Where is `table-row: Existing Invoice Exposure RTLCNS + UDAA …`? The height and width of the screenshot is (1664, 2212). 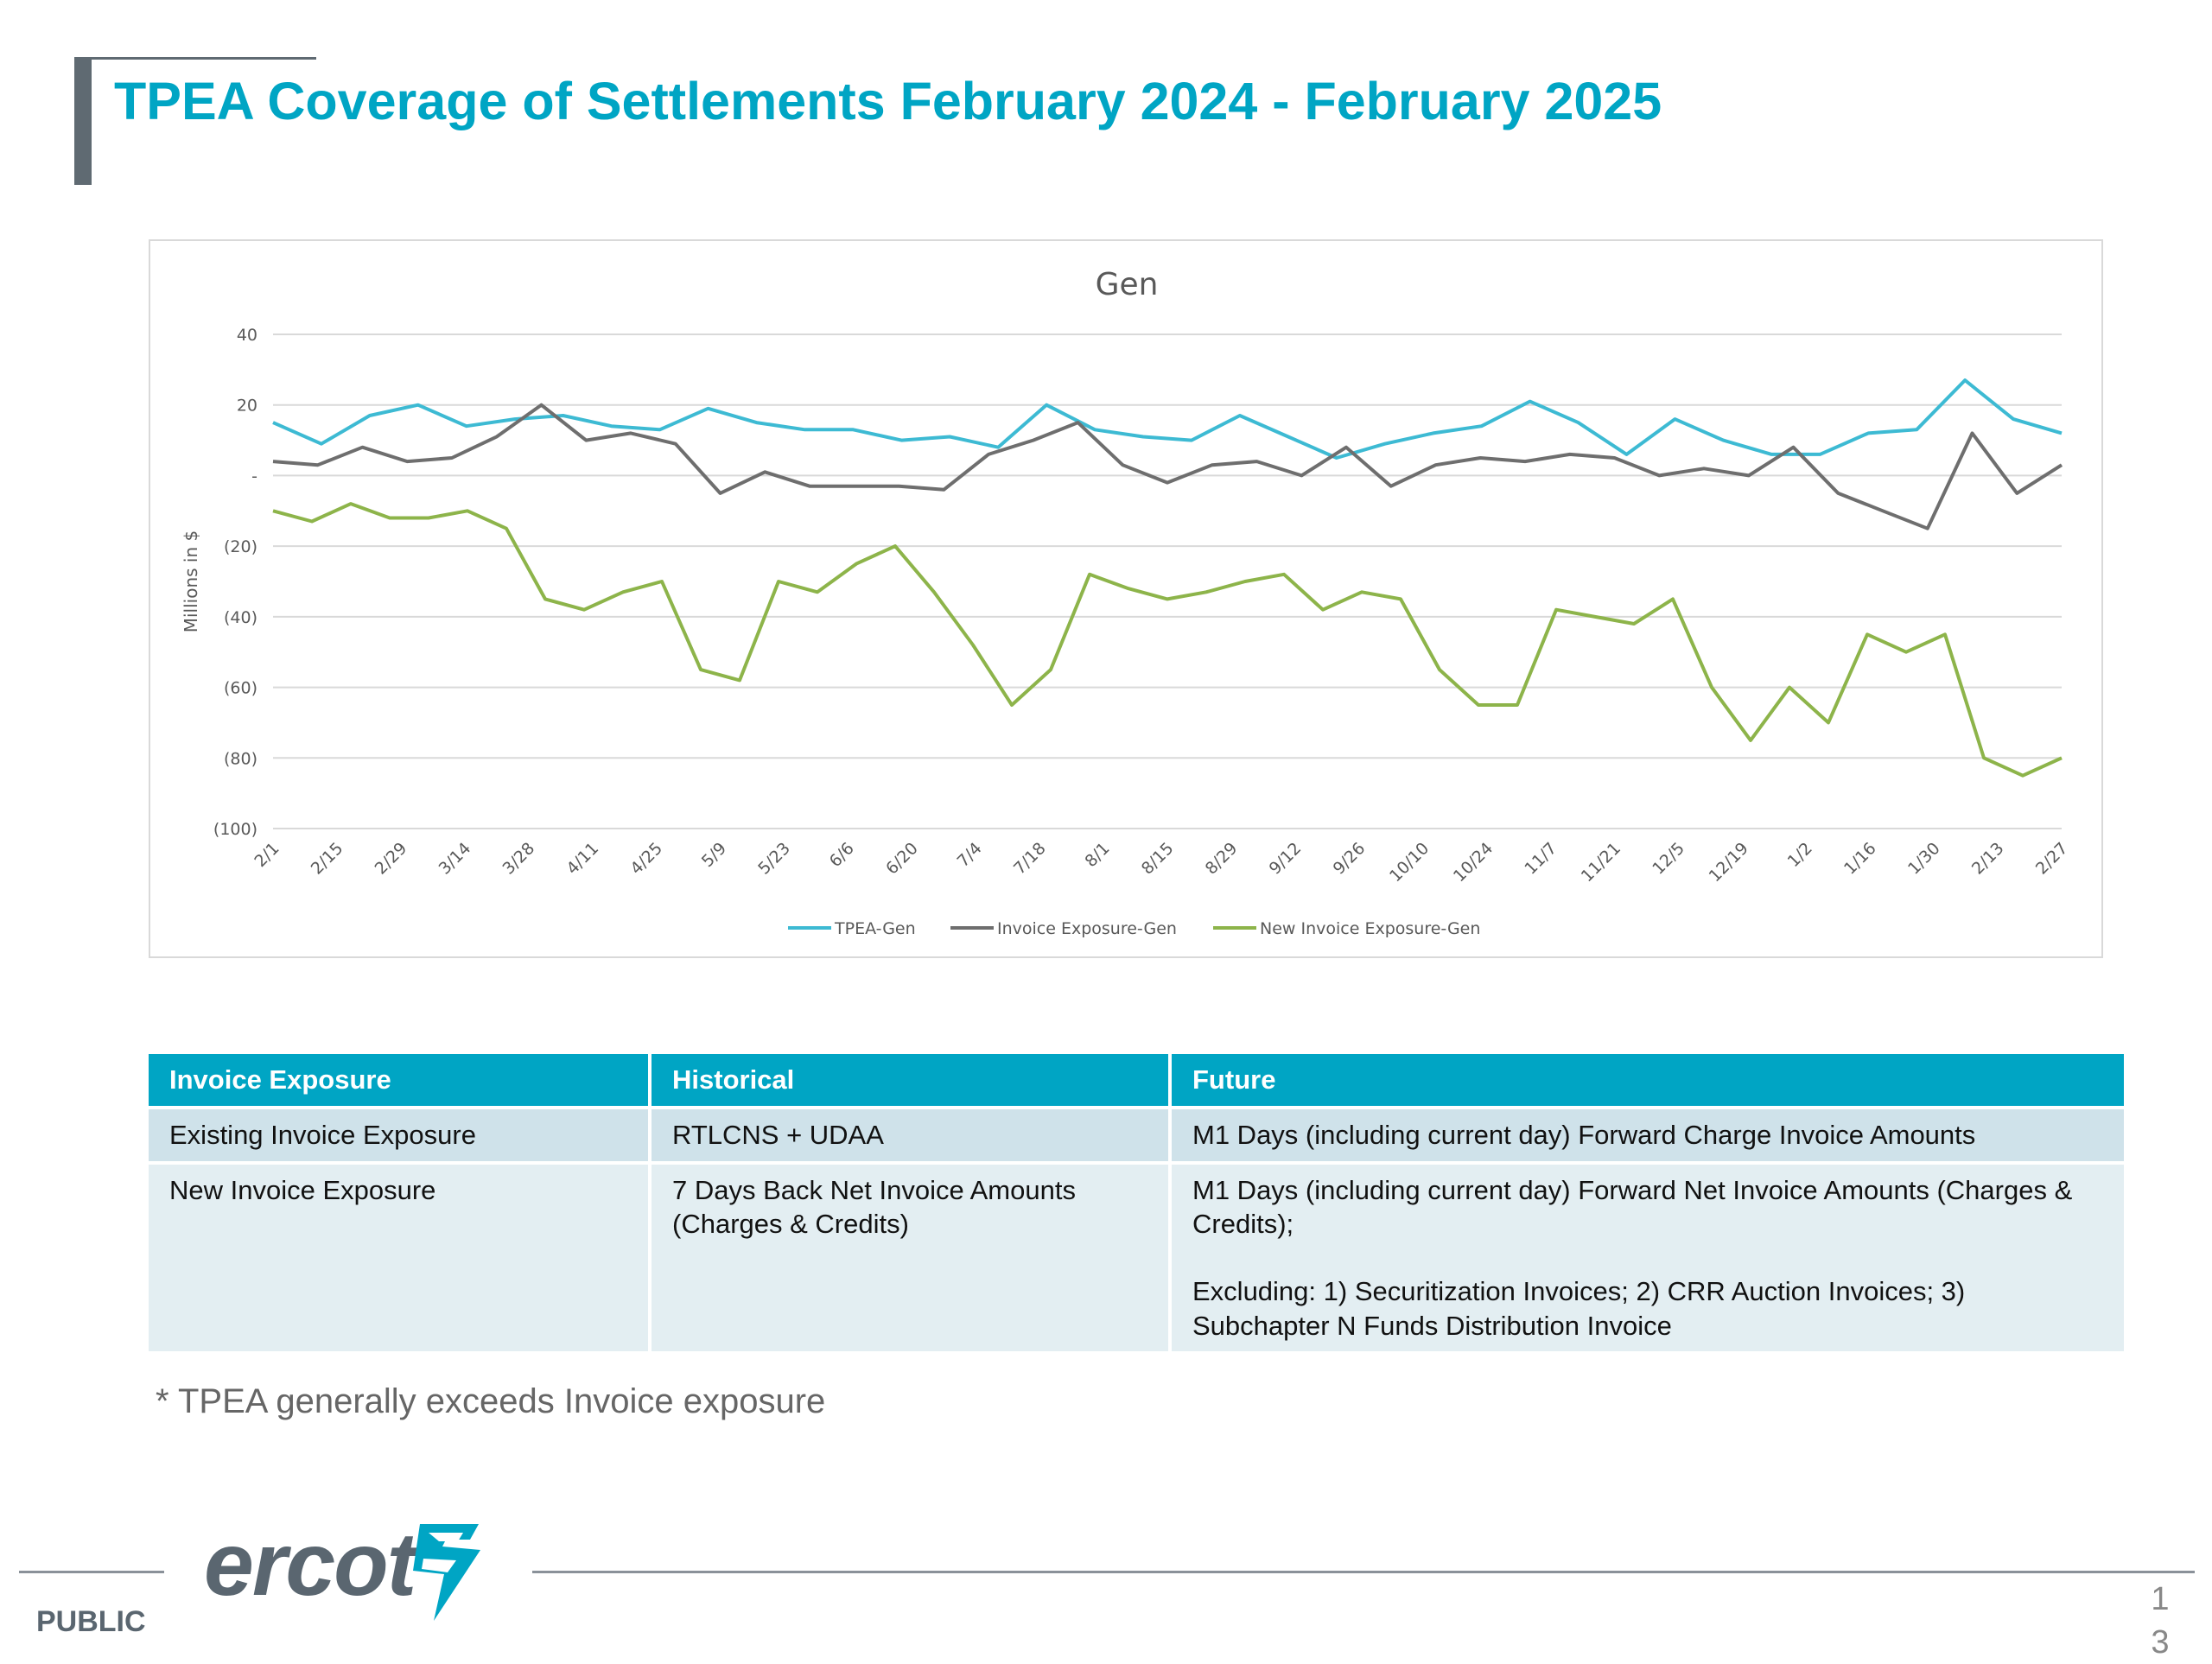 table-row: Existing Invoice Exposure RTLCNS + UDAA … is located at coordinates (1138, 1136).